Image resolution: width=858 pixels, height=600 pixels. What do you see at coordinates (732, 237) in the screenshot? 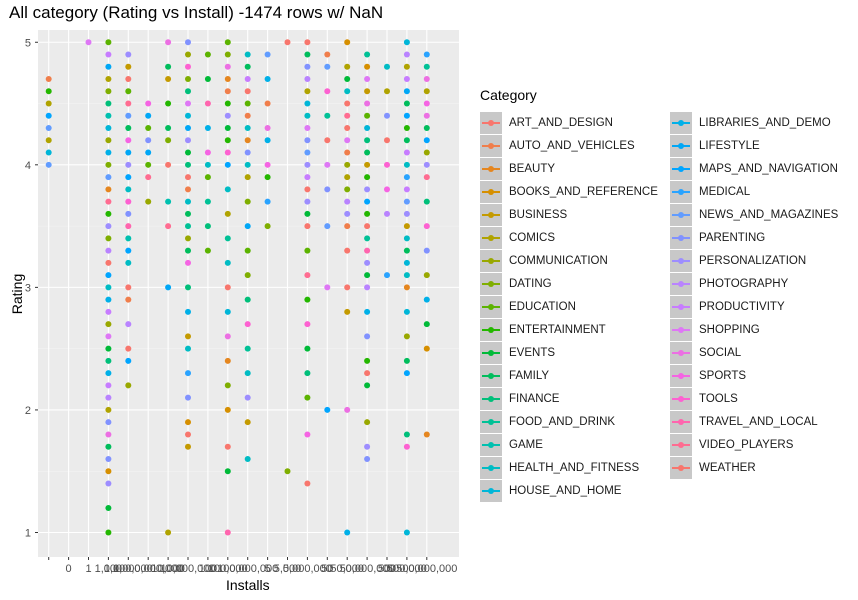
I see `legend-label: PARENTING` at bounding box center [732, 237].